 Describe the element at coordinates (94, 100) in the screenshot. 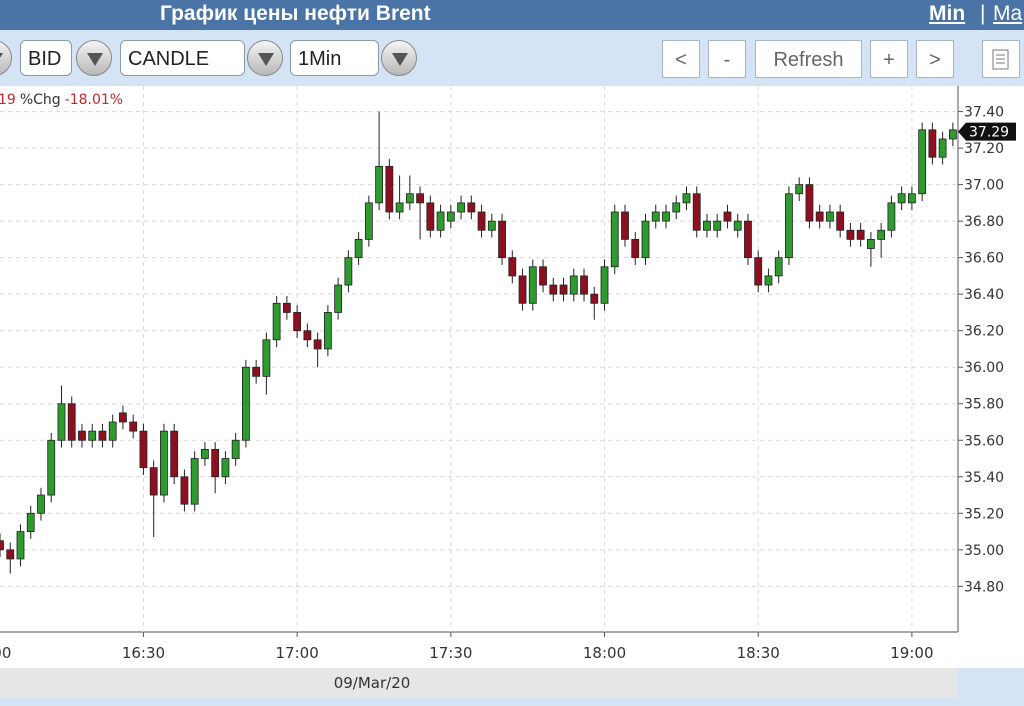

I see `change-pct: -18.01%` at that location.